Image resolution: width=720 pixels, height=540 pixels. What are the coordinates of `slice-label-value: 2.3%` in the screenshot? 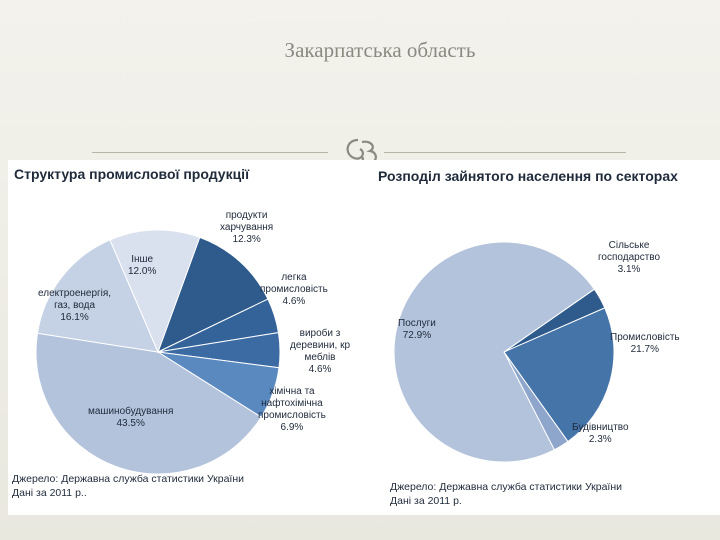 It's located at (600, 439).